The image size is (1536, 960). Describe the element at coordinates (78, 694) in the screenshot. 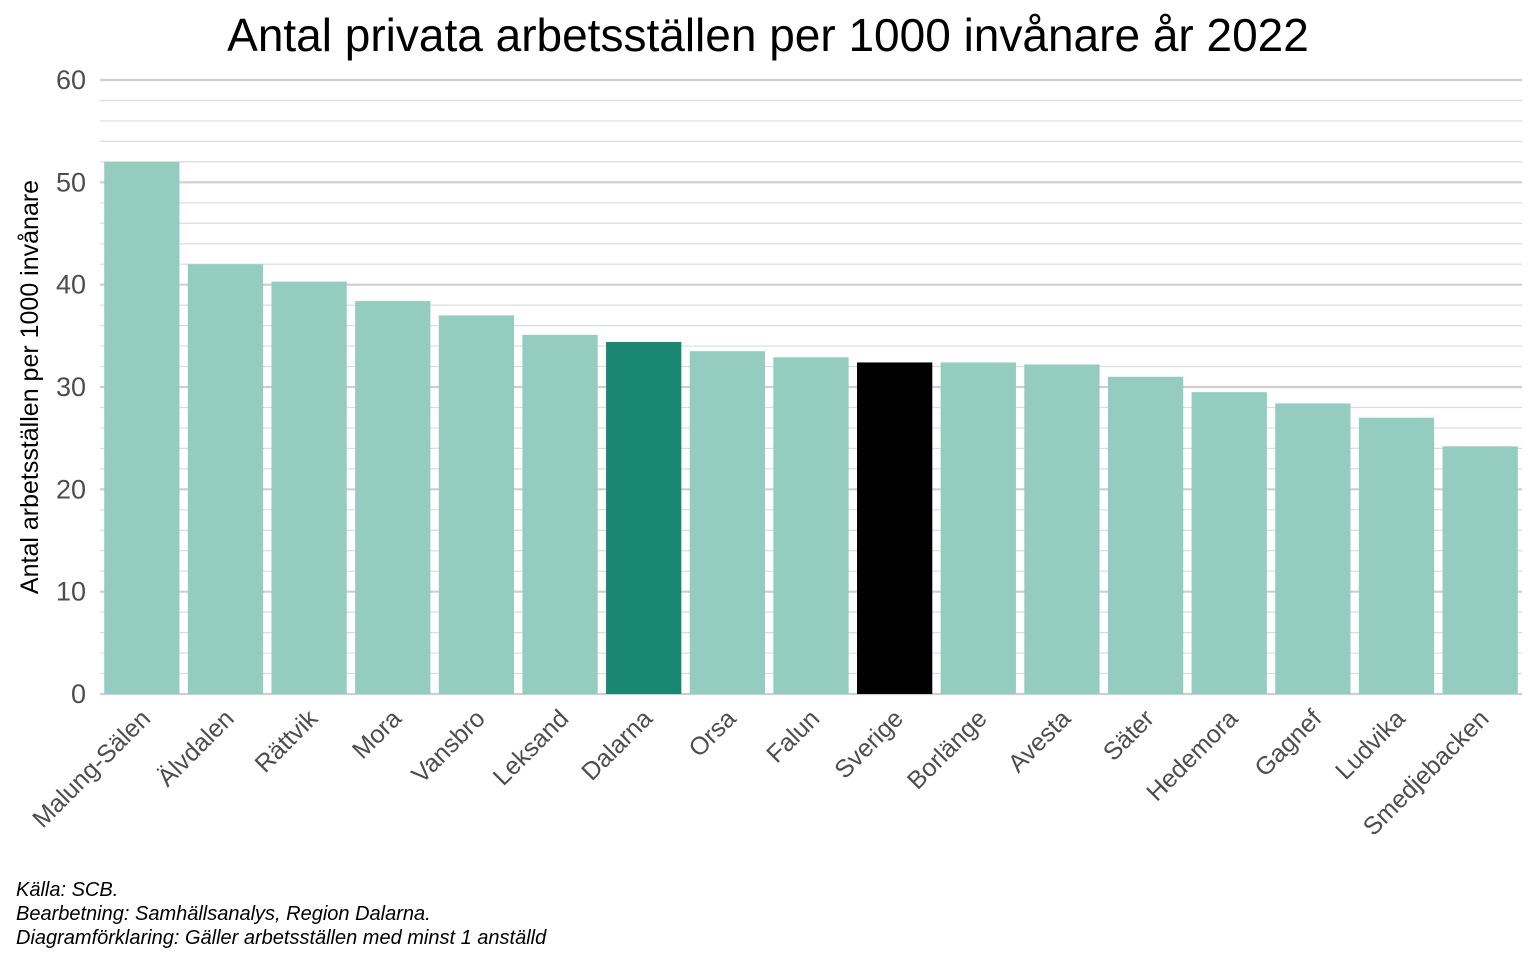

I see `y-tick-label: 0` at that location.